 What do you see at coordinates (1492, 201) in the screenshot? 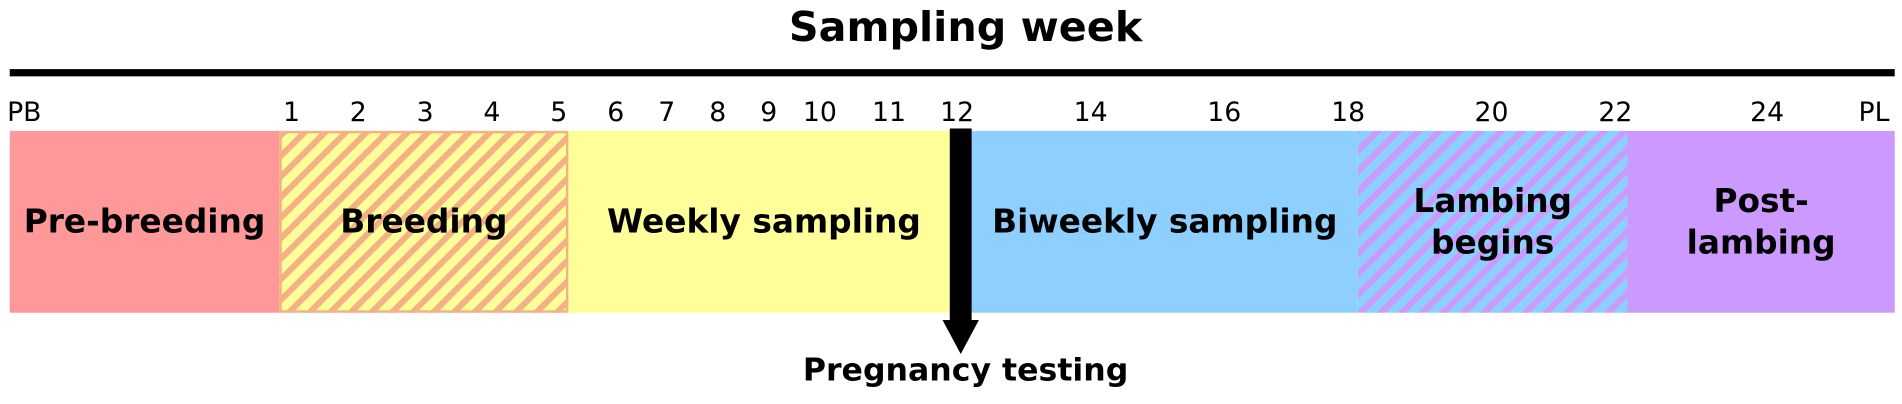
I see `segment-label: Lambing` at bounding box center [1492, 201].